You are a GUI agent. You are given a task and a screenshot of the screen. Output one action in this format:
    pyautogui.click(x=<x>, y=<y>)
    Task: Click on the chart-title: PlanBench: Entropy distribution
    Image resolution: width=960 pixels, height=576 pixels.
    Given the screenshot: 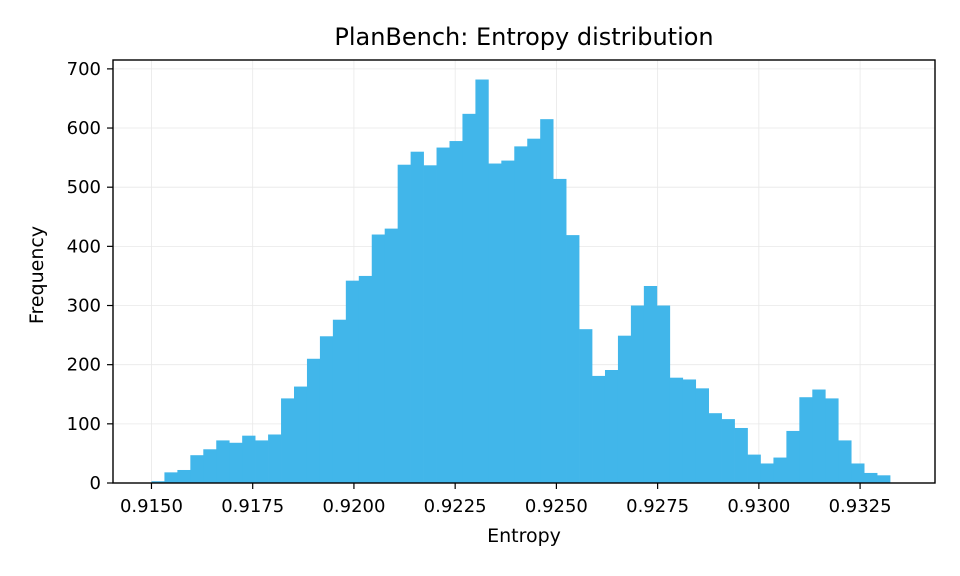 What is the action you would take?
    pyautogui.click(x=523, y=37)
    